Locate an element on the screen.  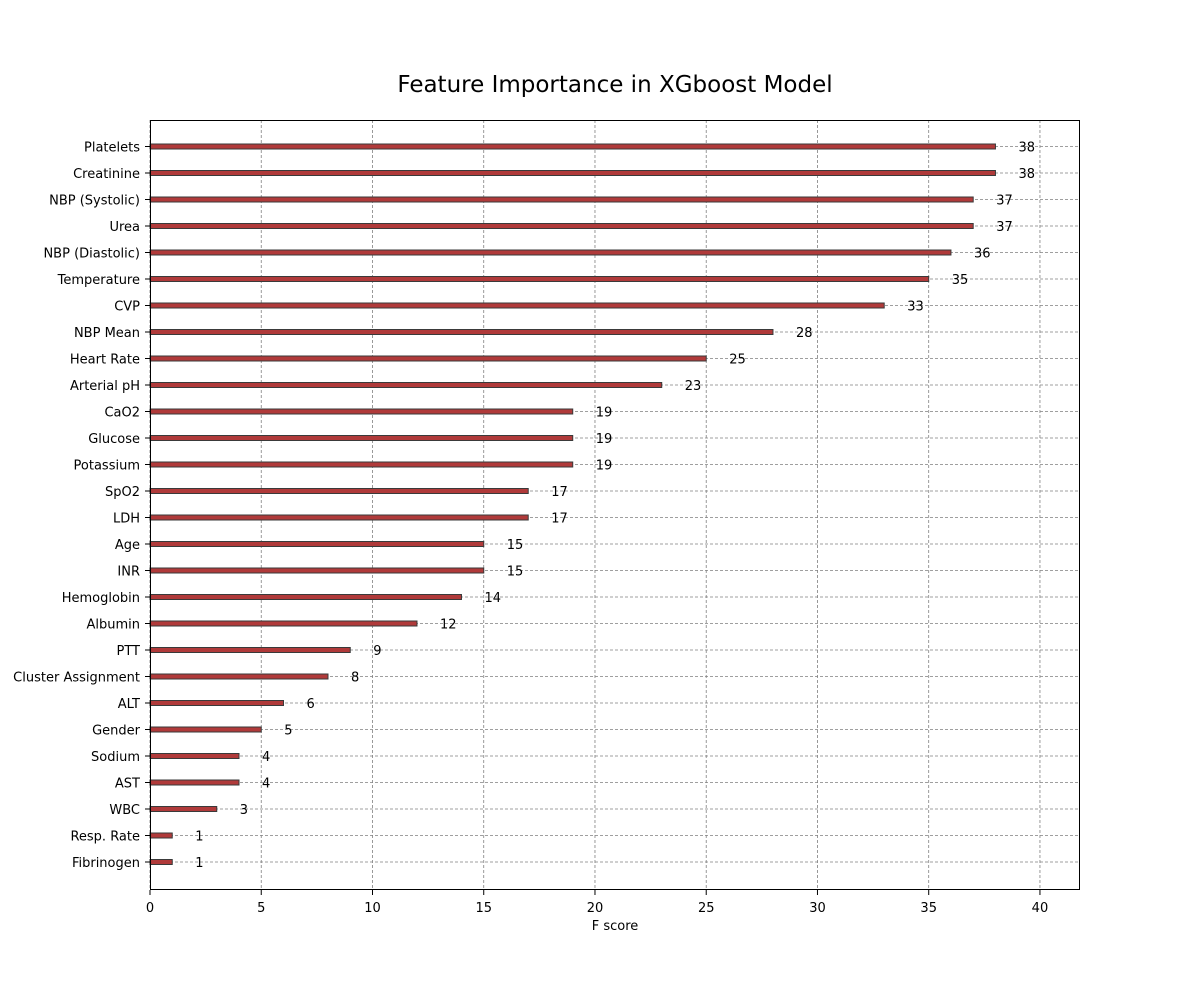
x-tick-label: 20 is located at coordinates (595, 908).